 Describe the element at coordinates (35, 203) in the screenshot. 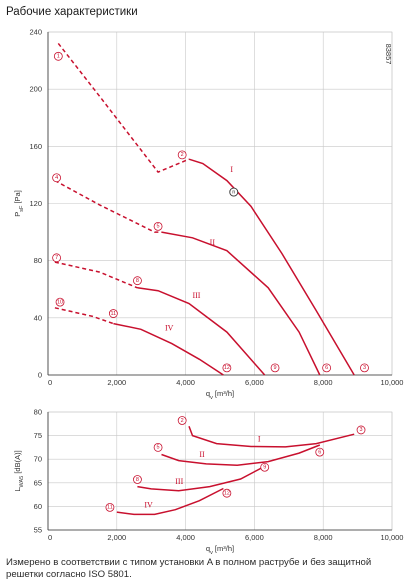

I see `p-y-tick-label: 120` at that location.